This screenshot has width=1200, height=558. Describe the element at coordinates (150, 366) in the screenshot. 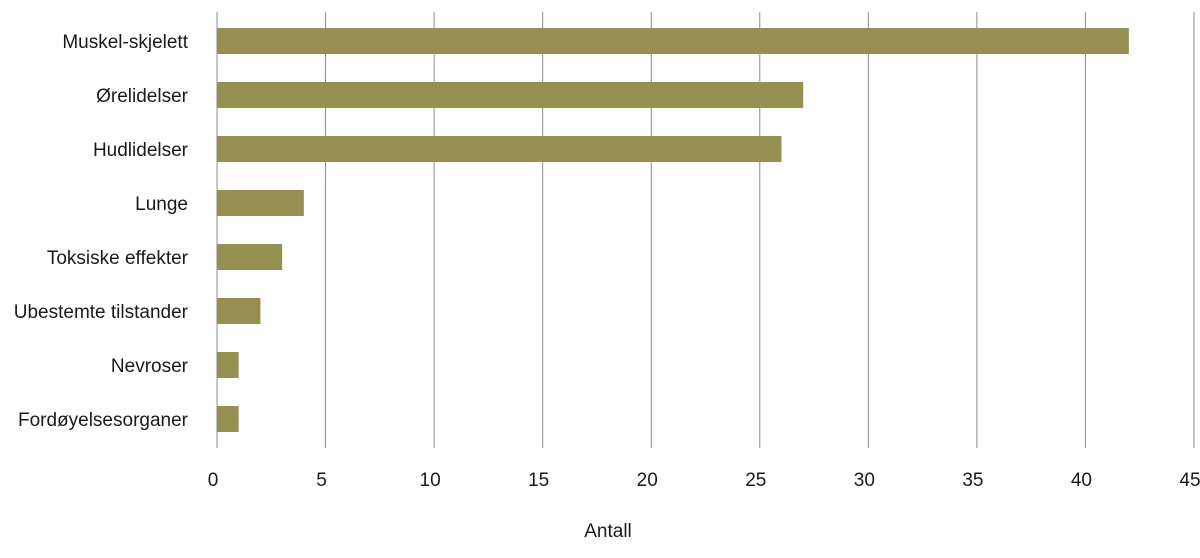

I see `category-label: Nevroser` at that location.